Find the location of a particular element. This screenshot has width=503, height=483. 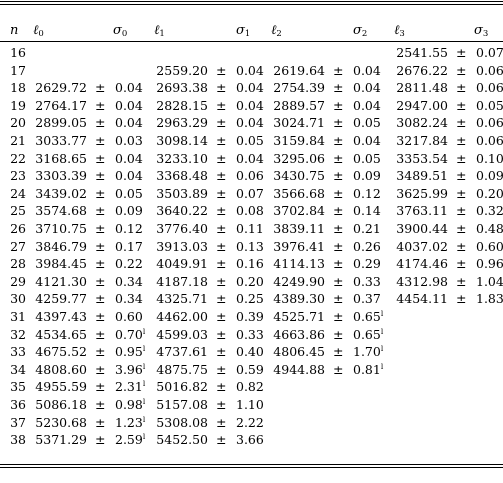

sigma-value-cell: 0.70l is located at coordinates (130, 334).